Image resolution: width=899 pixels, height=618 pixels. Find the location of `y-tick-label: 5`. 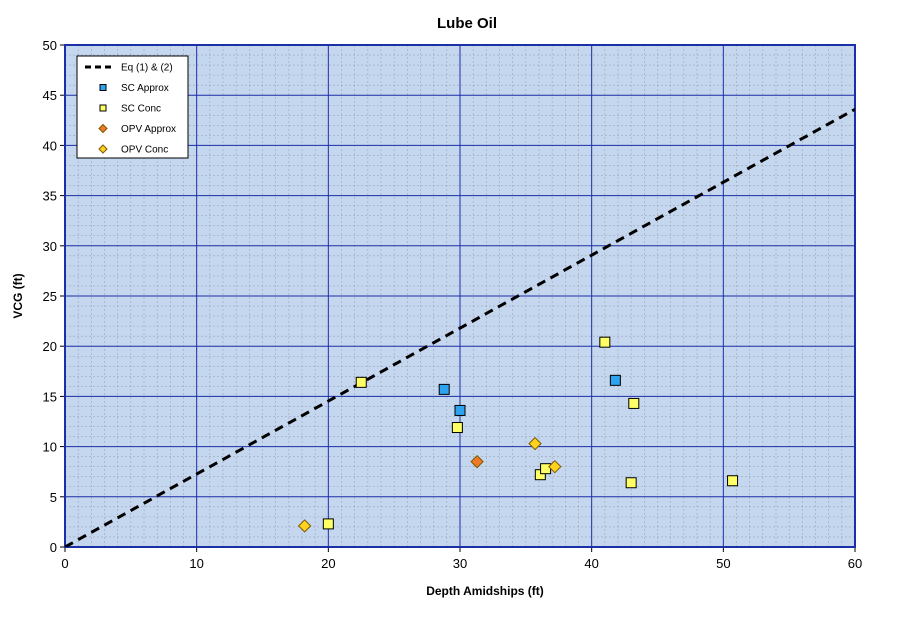

y-tick-label: 5 is located at coordinates (53, 497).